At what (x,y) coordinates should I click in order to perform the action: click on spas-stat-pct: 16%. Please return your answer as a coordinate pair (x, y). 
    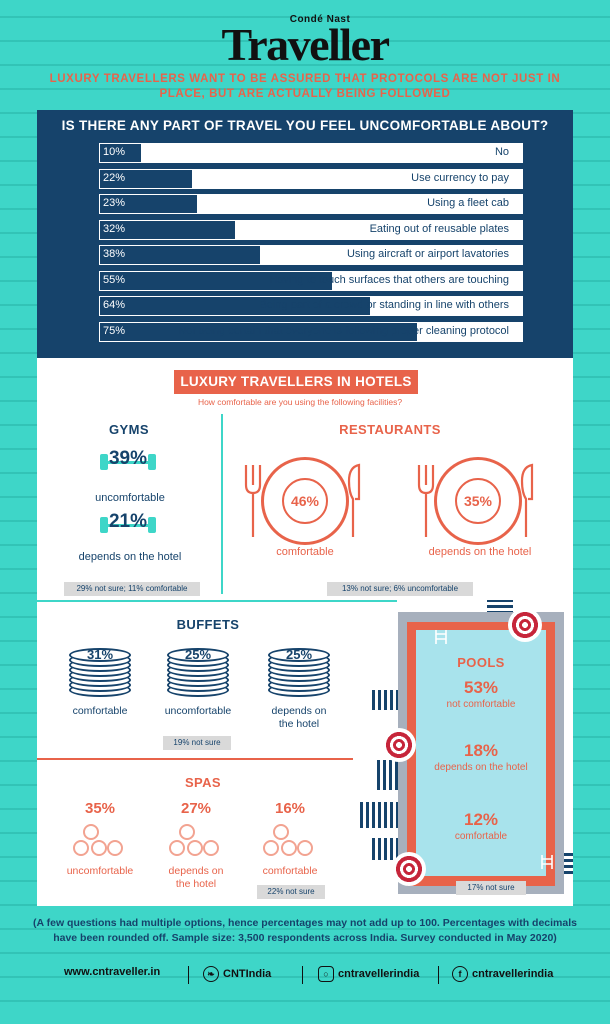
    Looking at the image, I should click on (290, 808).